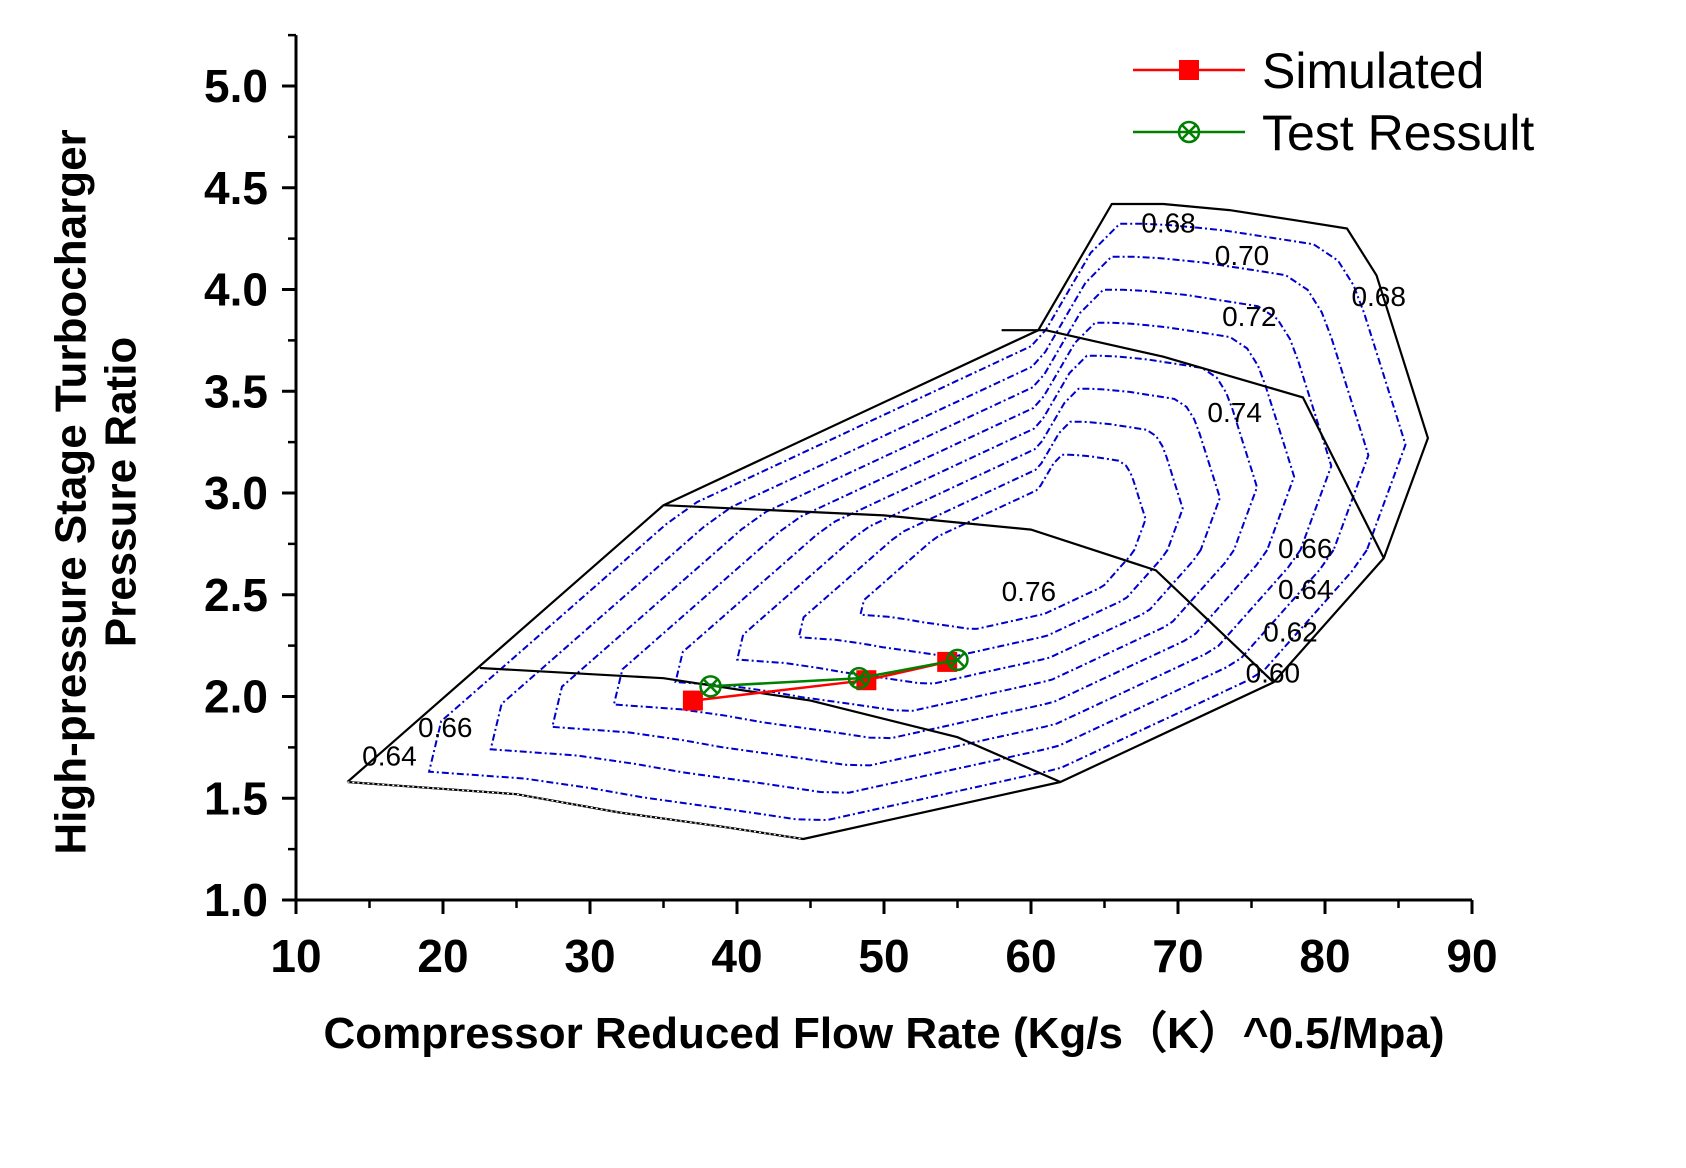 The width and height of the screenshot is (1686, 1168). What do you see at coordinates (1242, 255) in the screenshot?
I see `efficiency-label: 0.70` at bounding box center [1242, 255].